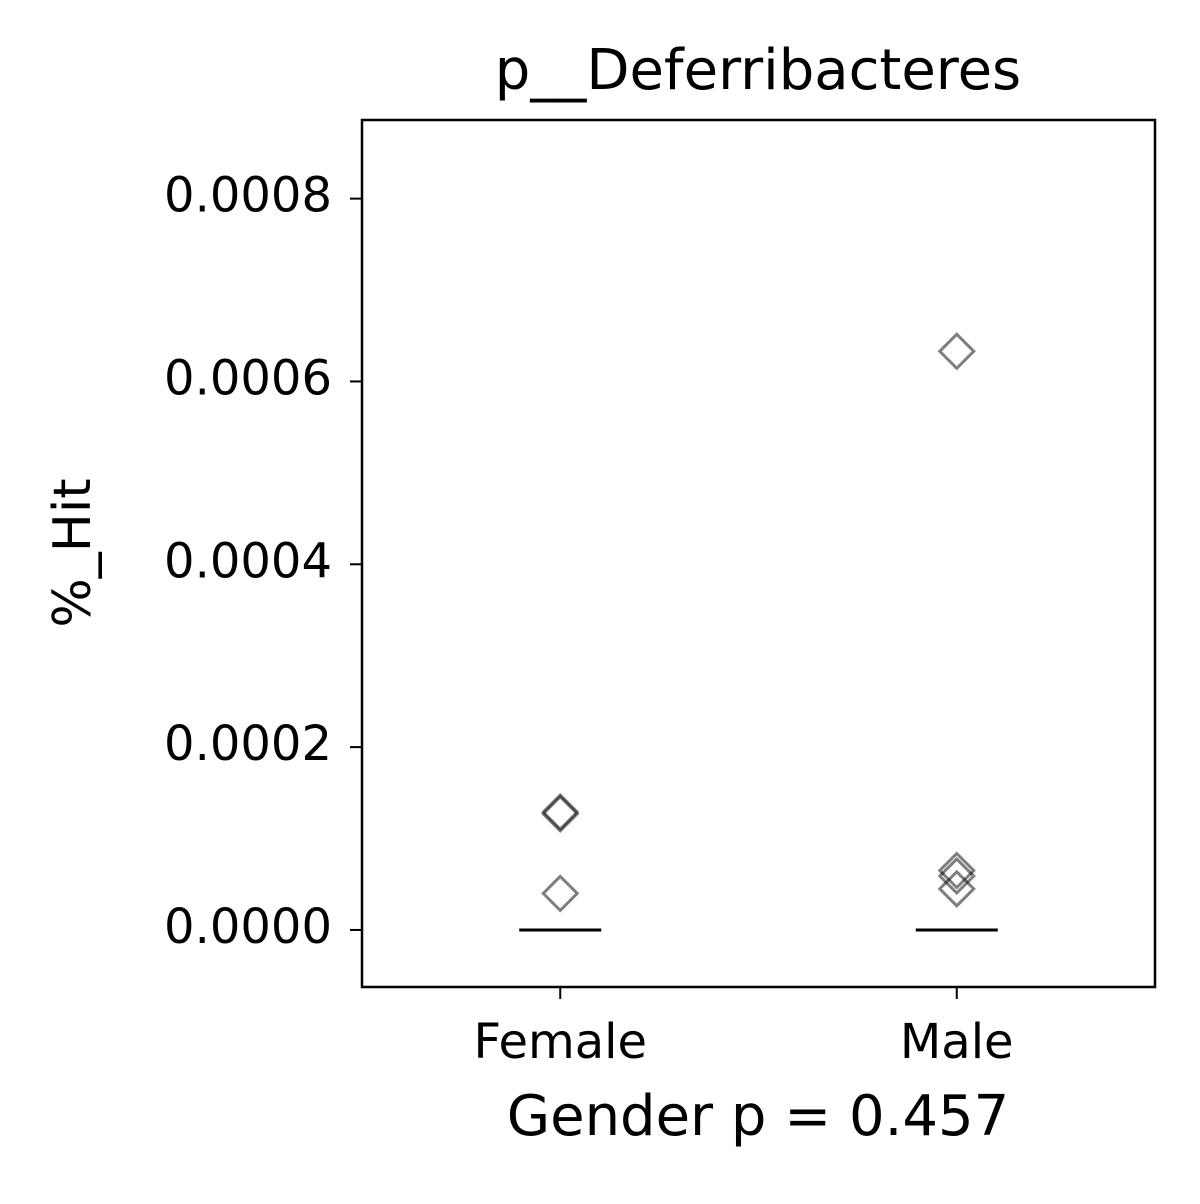 This screenshot has height=1204, width=1200. I want to click on y-axis-label: %_Hit, so click(73, 552).